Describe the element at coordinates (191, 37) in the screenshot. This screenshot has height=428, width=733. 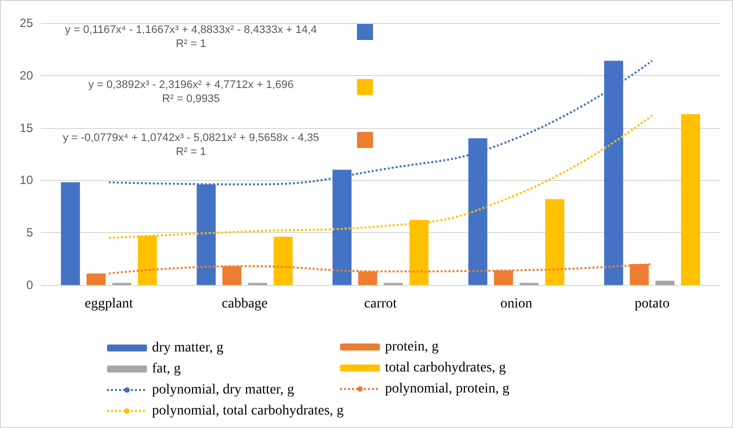
I see `annotation: y = 0,1167x⁴ - 1,1667x³ + 4,8833x² - 8,4333x + 14,4 R² = 1` at that location.